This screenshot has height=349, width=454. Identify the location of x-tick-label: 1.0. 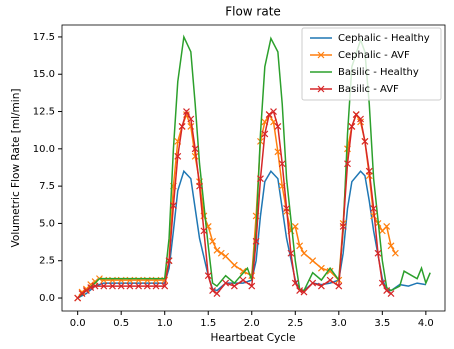
(165, 323).